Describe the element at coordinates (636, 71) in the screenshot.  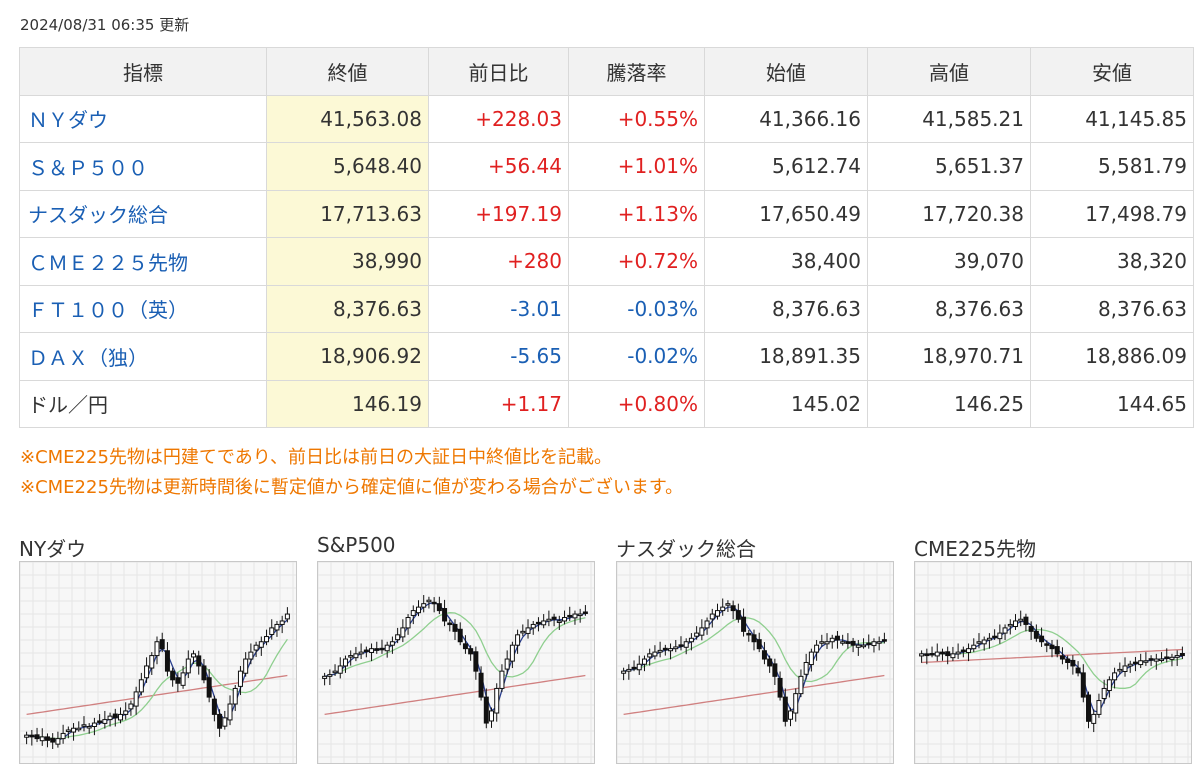
I see `header-rate: 騰落率` at that location.